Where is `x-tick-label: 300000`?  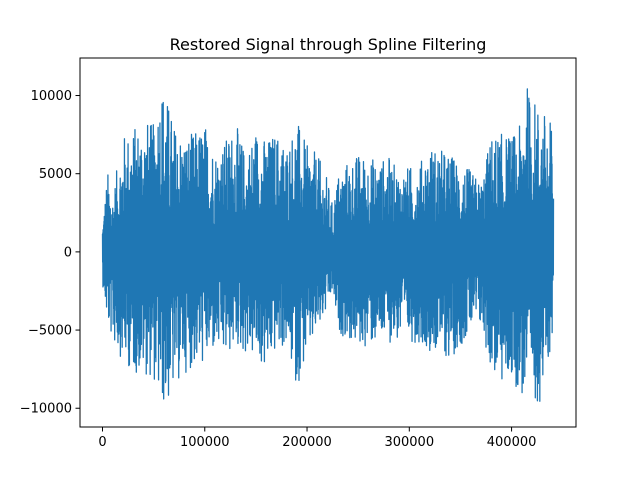
x-tick-label: 300000 is located at coordinates (409, 442).